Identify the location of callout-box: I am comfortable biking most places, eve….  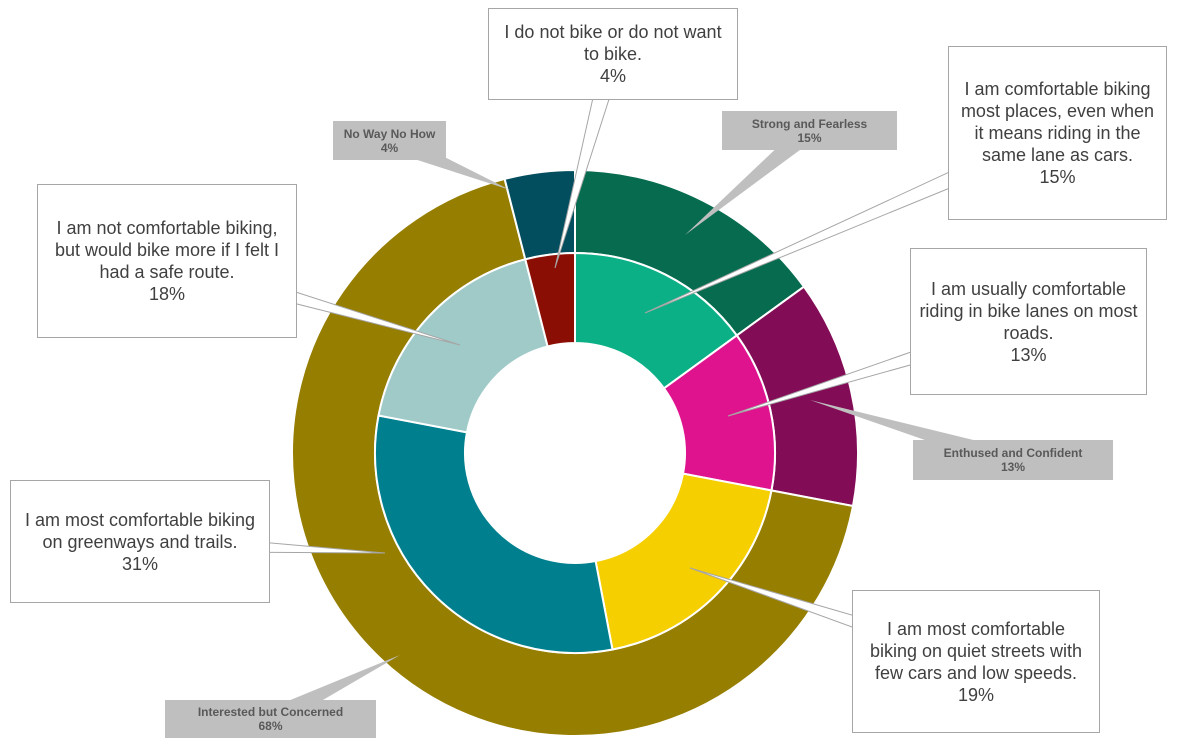
(1057, 133).